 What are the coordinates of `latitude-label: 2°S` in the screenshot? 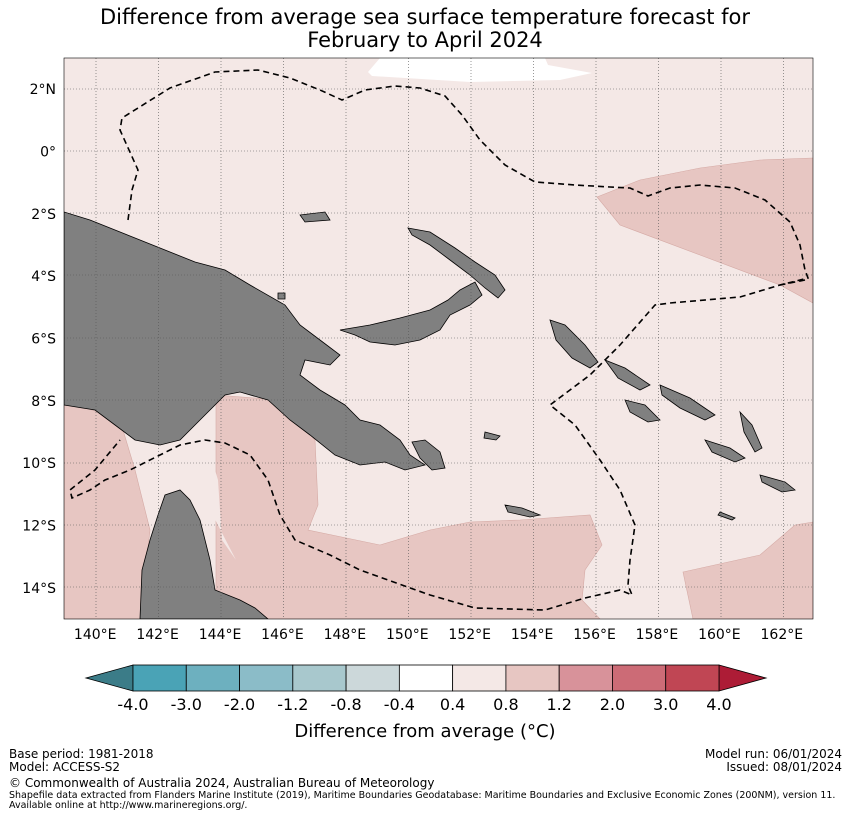 It's located at (43, 215).